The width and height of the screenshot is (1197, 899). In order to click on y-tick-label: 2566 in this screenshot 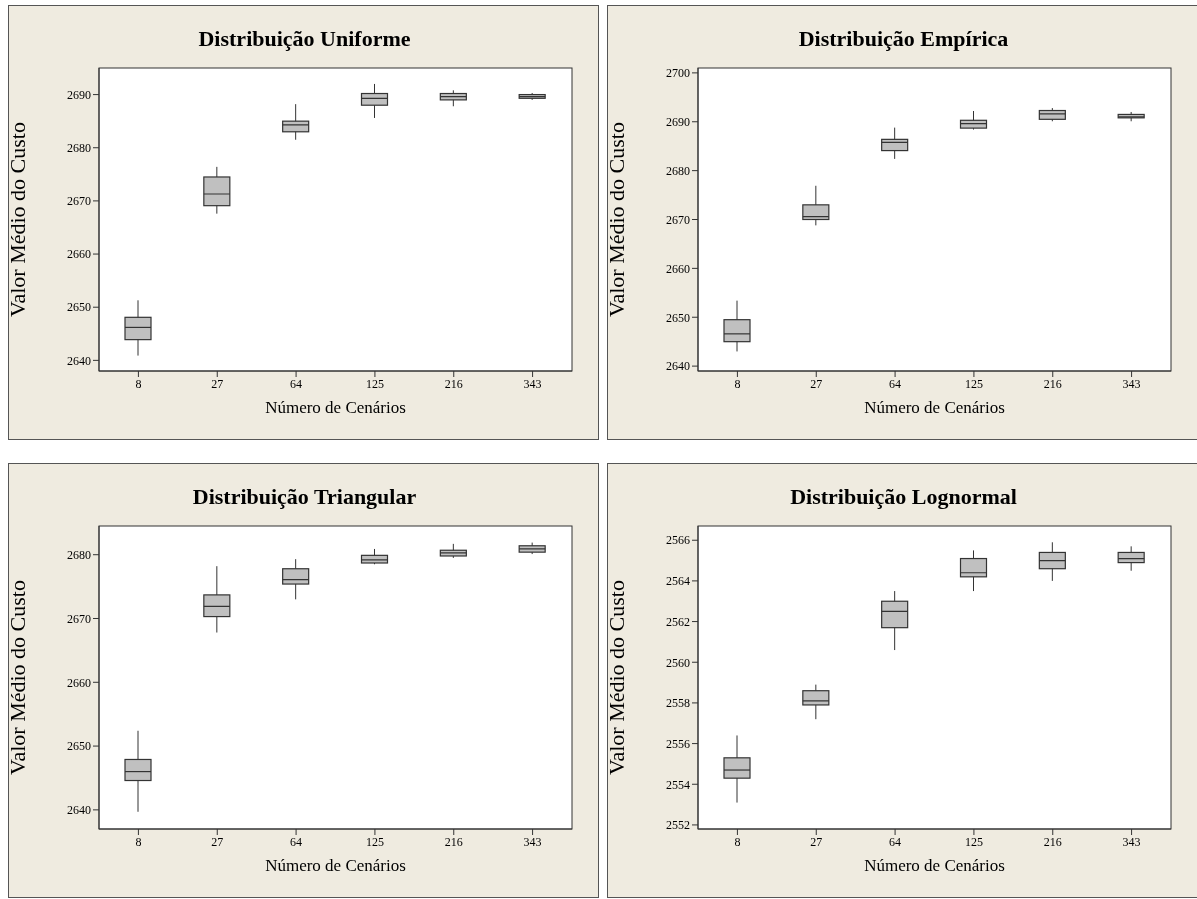, I will do `click(678, 540)`.